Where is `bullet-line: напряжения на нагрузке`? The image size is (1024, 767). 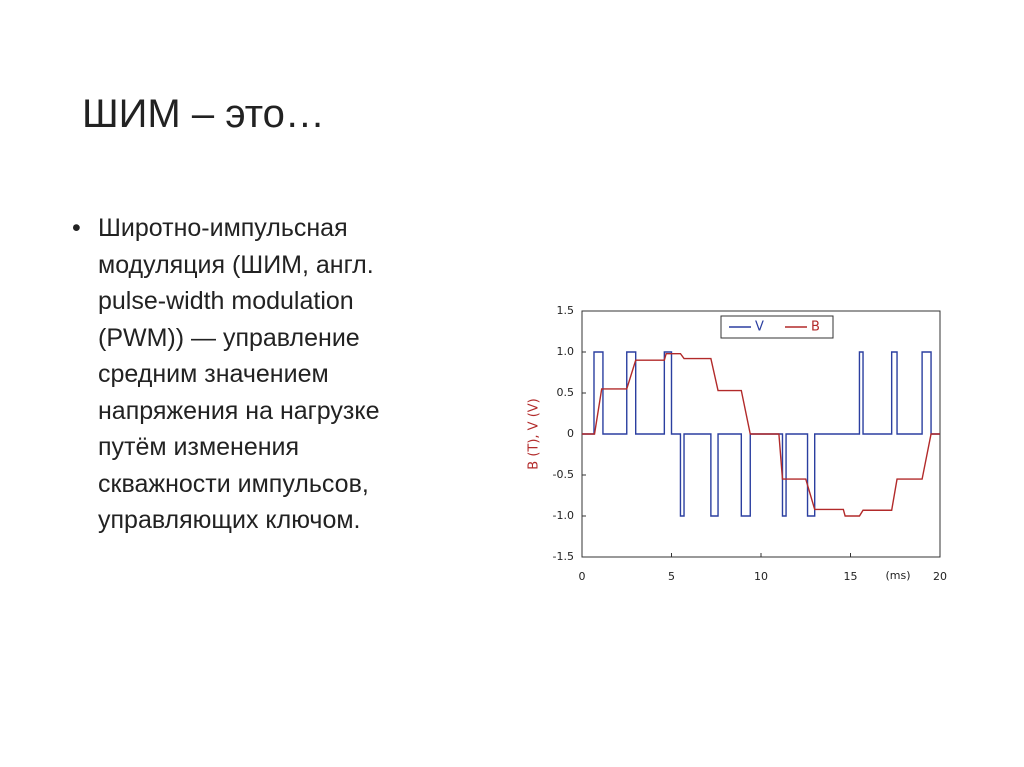
bullet-line: напряжения на нагрузке is located at coordinates (239, 410).